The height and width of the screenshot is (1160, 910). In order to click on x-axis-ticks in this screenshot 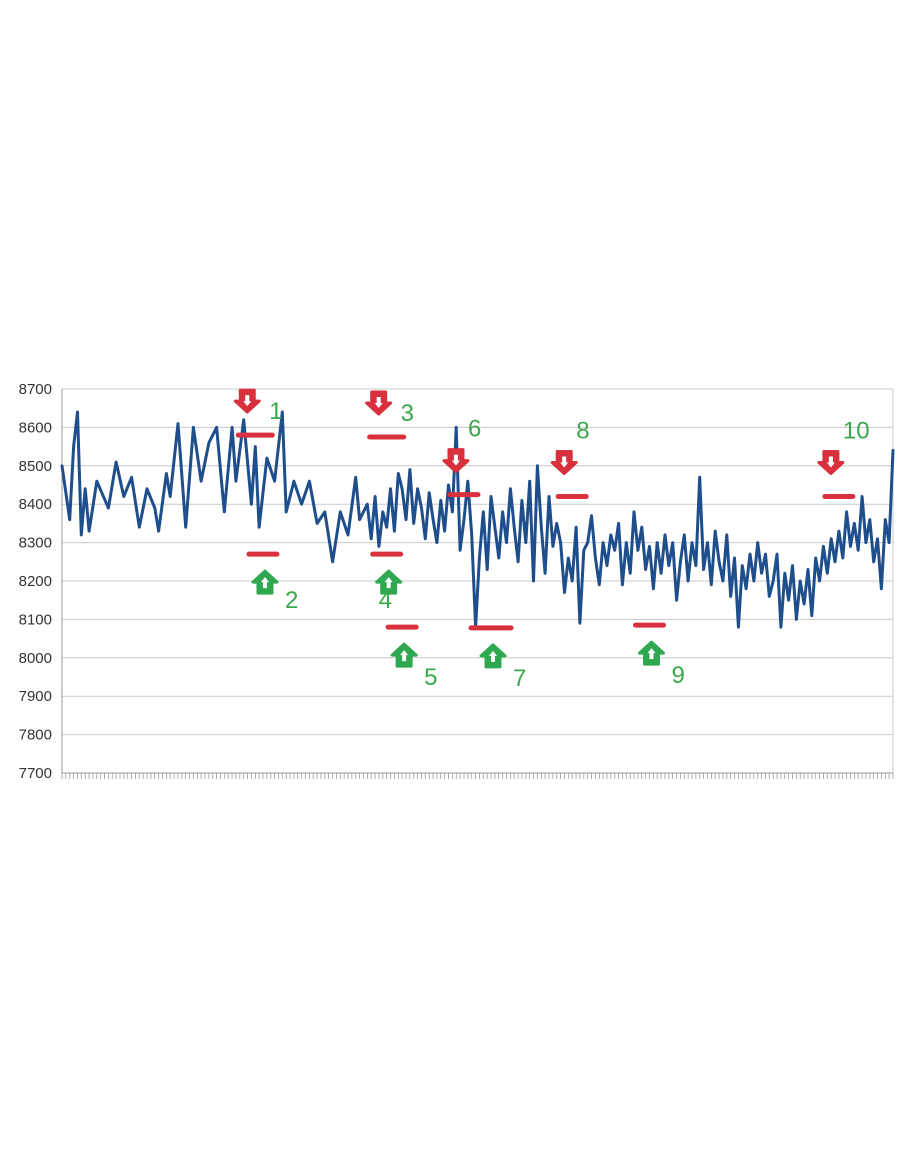, I will do `click(477, 776)`.